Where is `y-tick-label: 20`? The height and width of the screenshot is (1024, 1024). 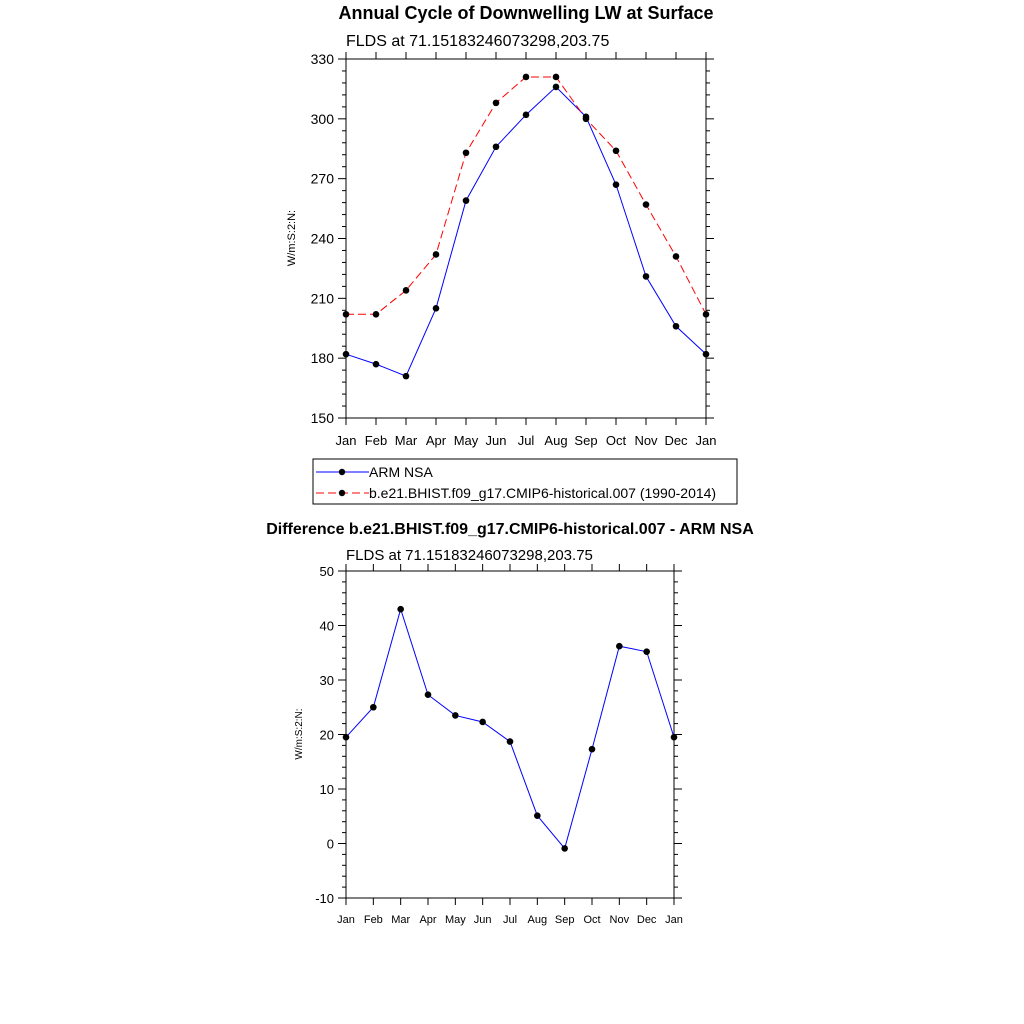
y-tick-label: 20 is located at coordinates (327, 735).